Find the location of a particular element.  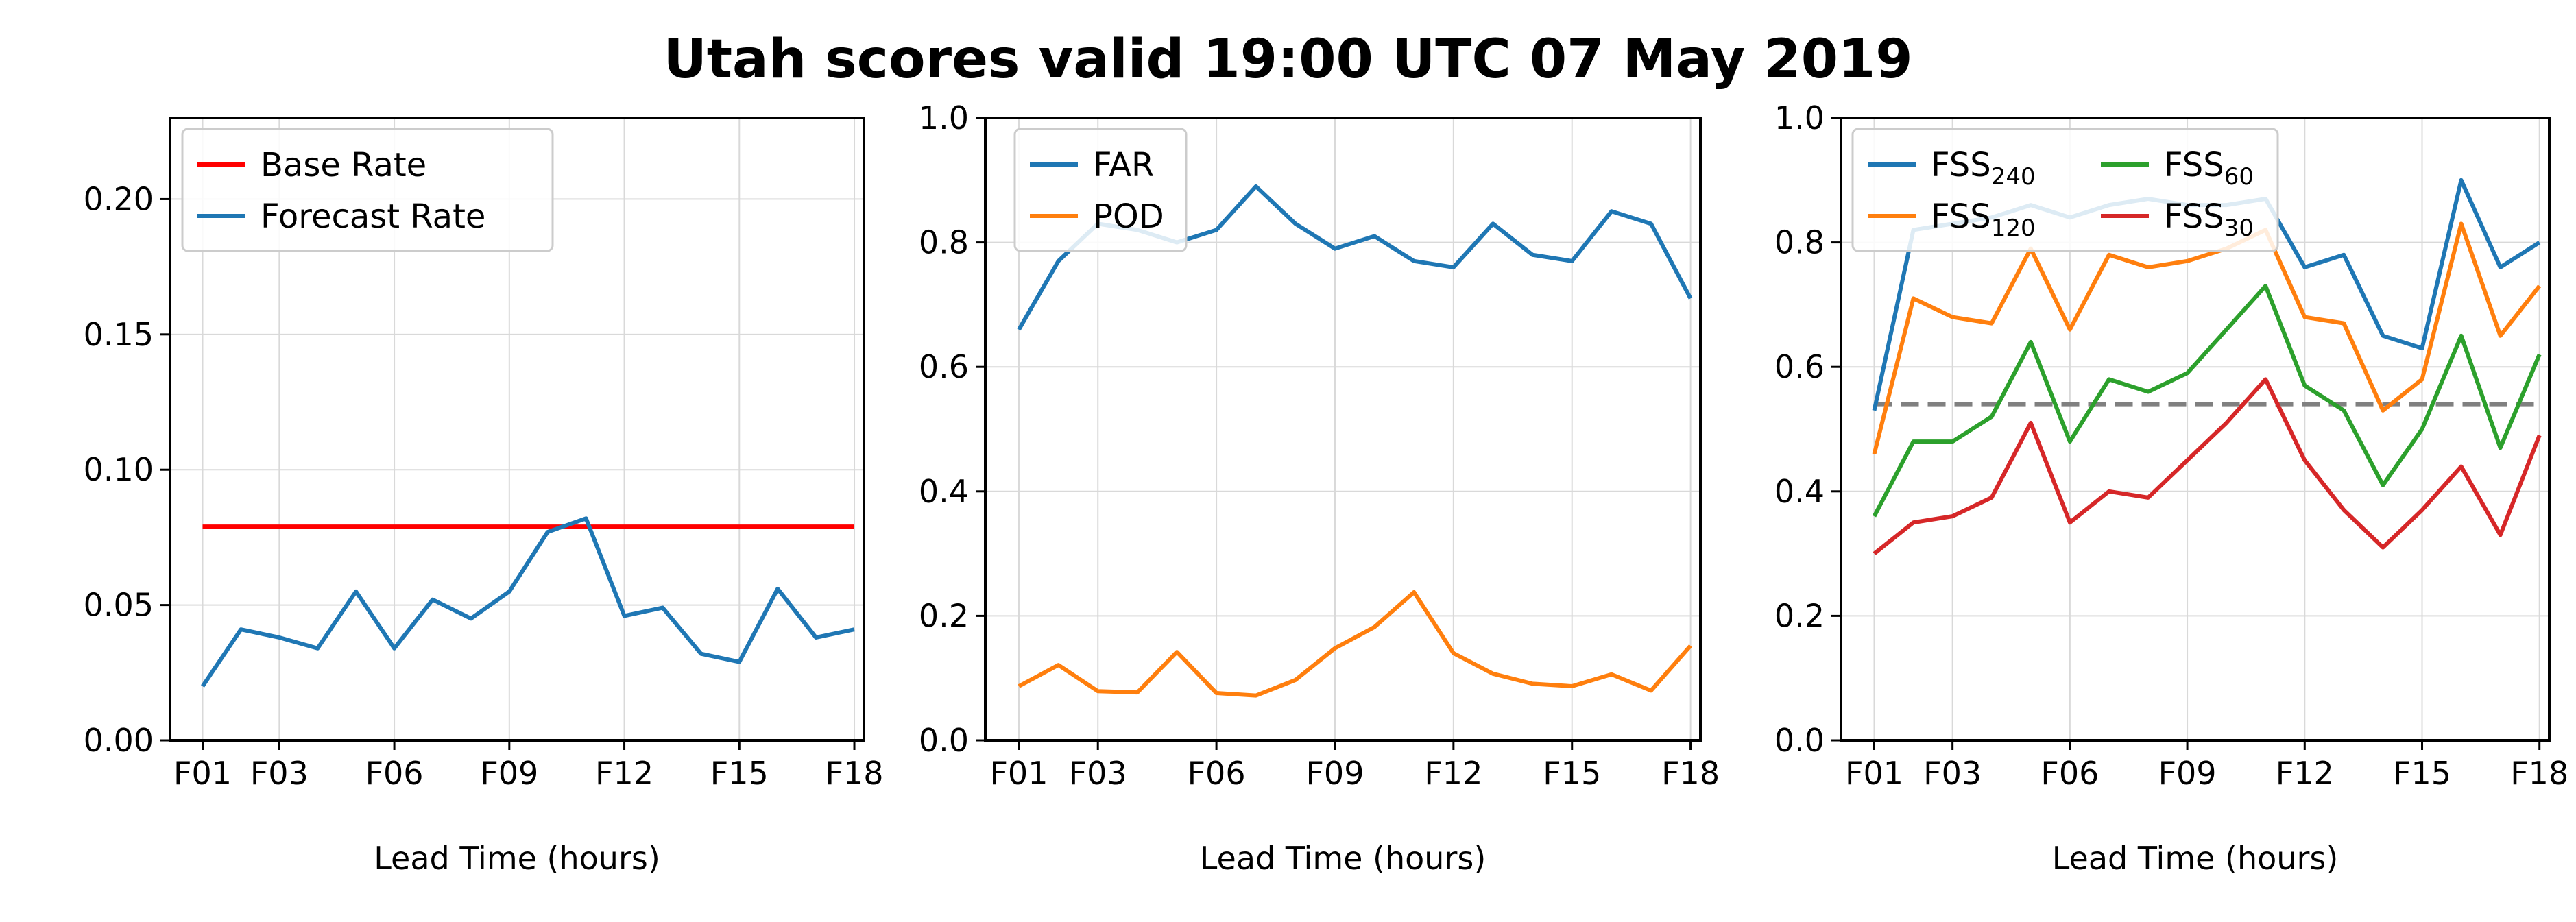

legend-subscript: 240 is located at coordinates (2014, 177).